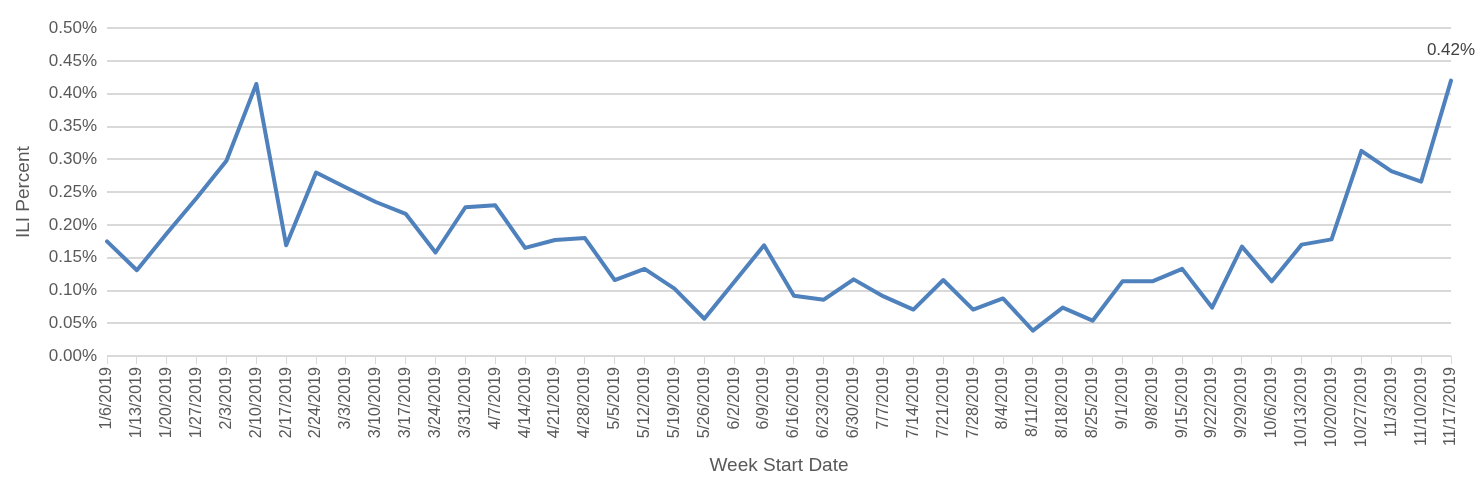  I want to click on y-tick-label: 0.40%, so click(72, 93).